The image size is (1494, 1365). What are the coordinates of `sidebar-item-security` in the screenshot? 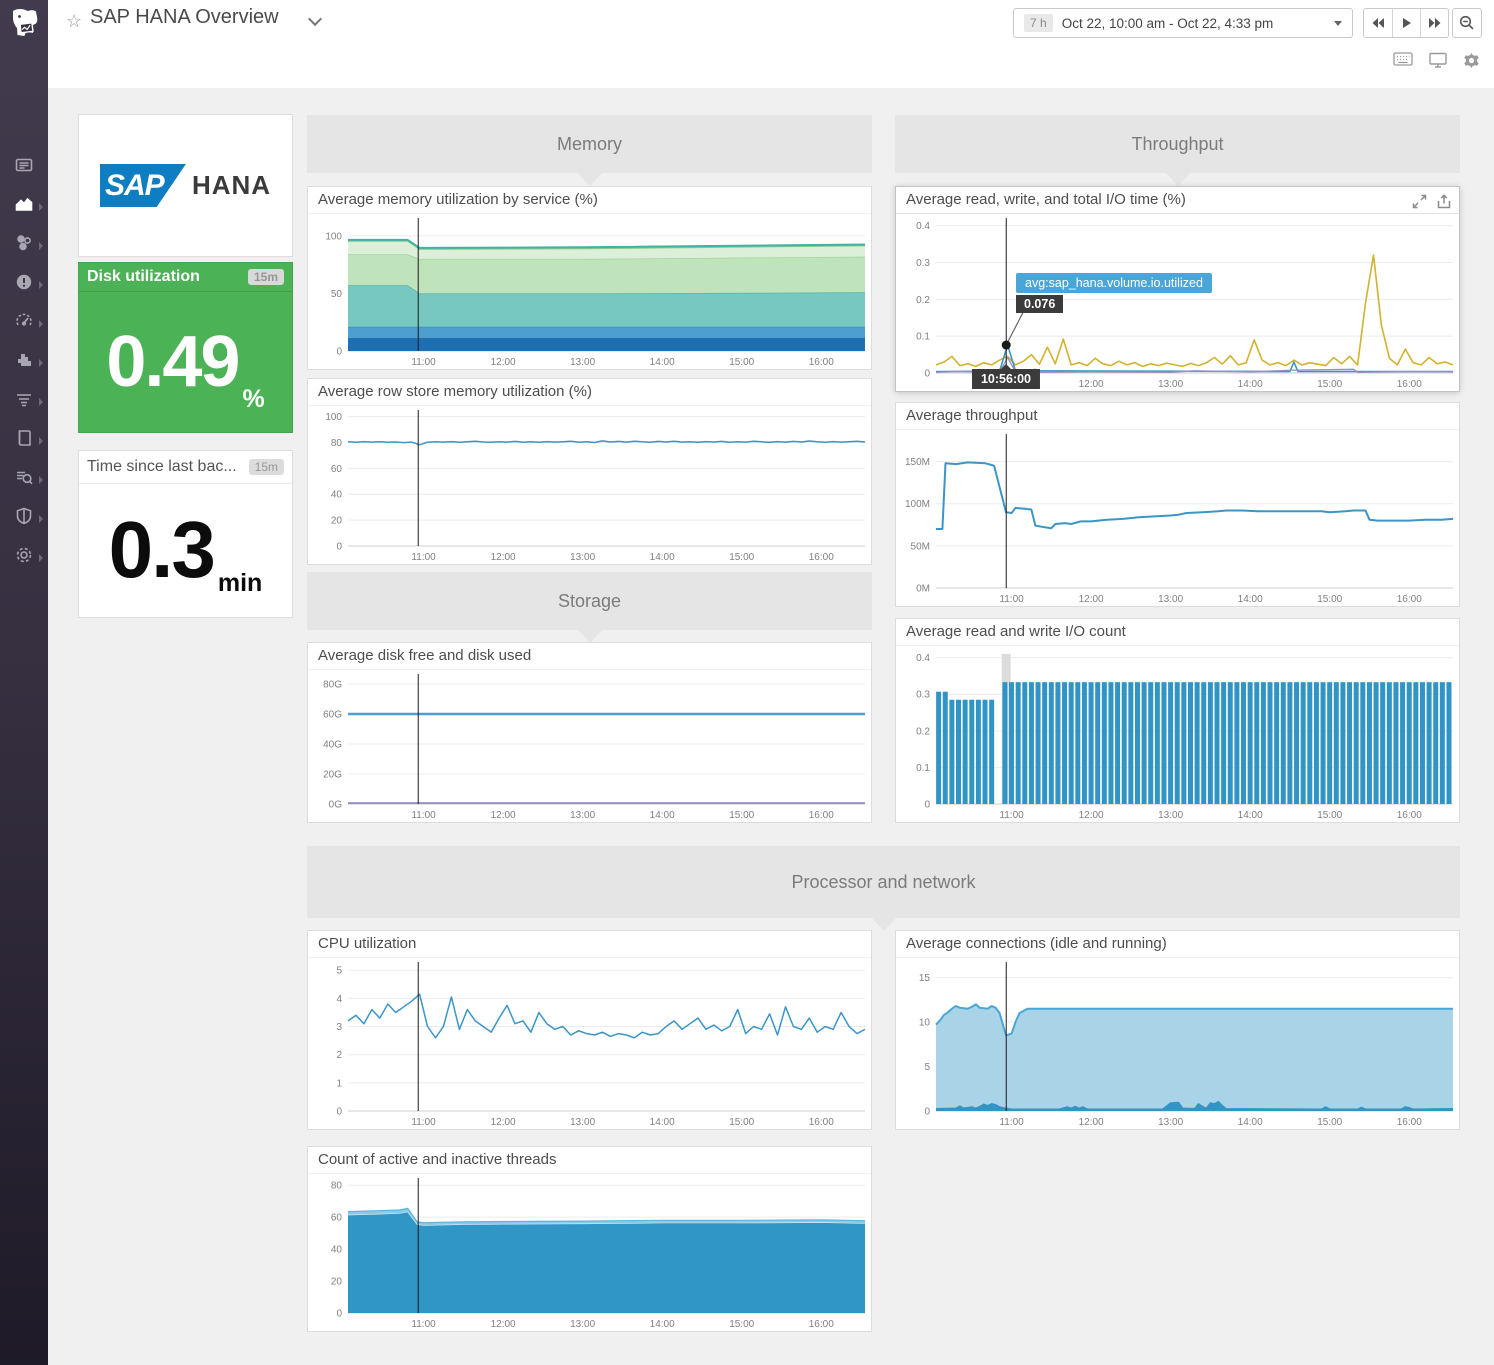 It's located at (24, 518).